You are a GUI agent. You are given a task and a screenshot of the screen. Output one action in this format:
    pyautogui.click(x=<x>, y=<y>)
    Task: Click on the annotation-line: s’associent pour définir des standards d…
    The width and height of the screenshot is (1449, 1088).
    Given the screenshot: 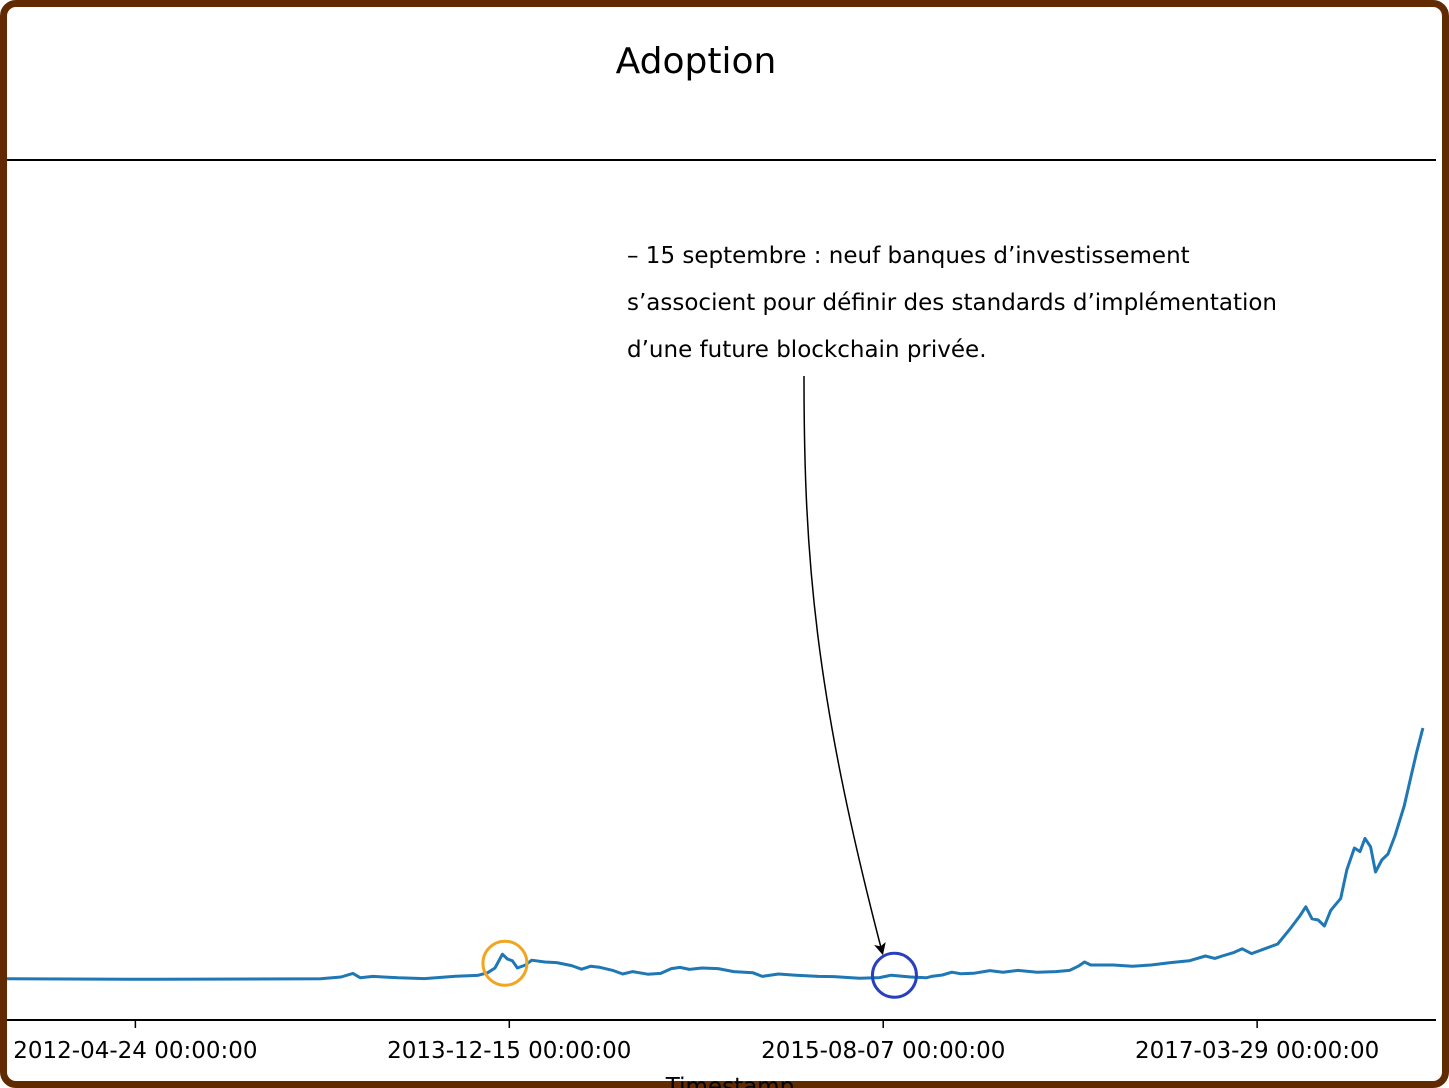 What is the action you would take?
    pyautogui.click(x=952, y=303)
    